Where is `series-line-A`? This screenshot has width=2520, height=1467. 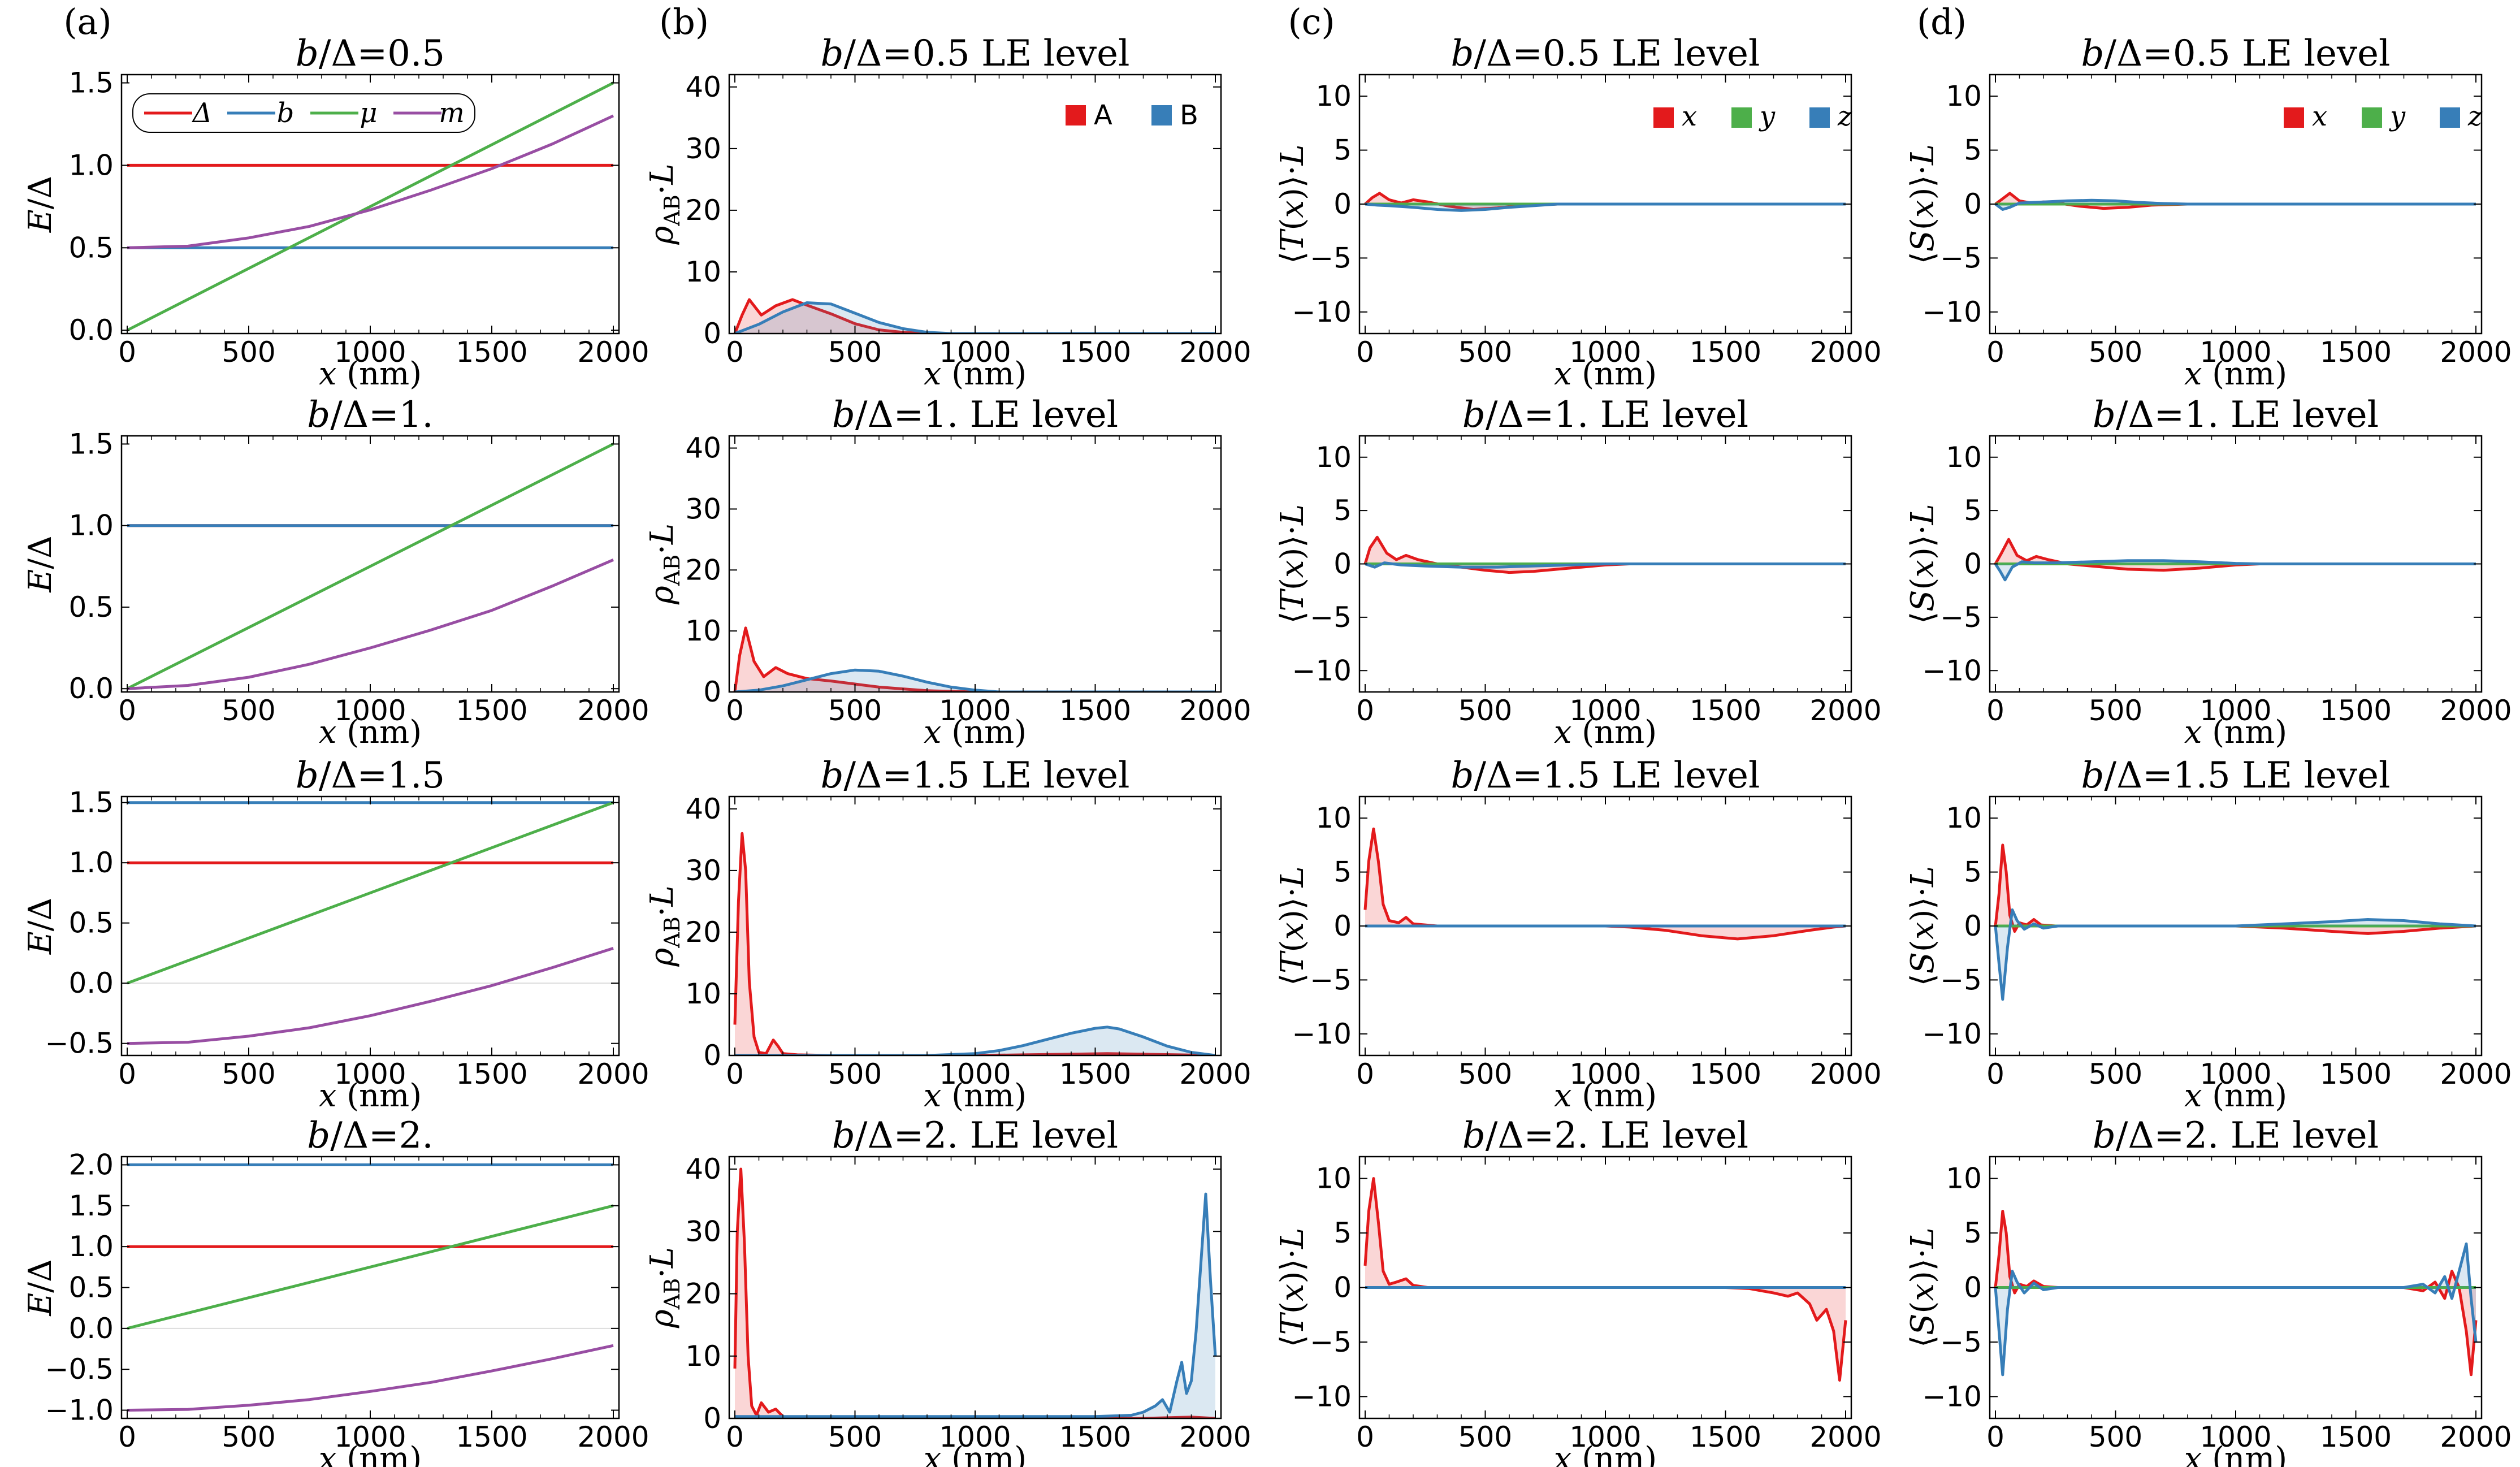
series-line-A is located at coordinates (975, 943).